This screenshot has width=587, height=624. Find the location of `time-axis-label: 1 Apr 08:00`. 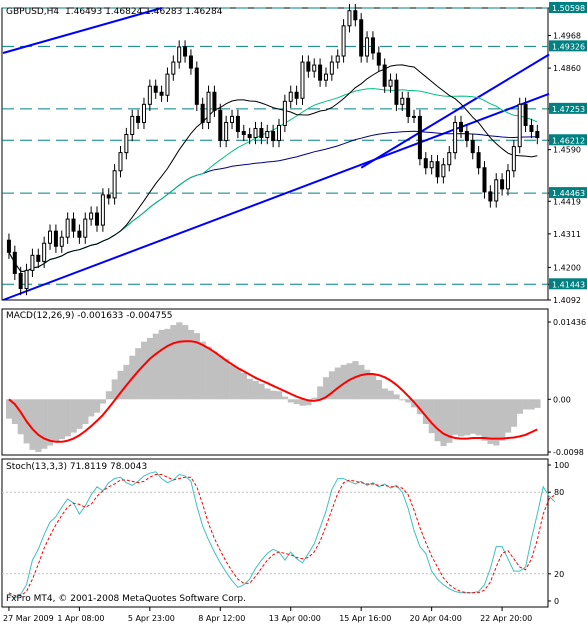

time-axis-label: 1 Apr 08:00 is located at coordinates (80, 618).